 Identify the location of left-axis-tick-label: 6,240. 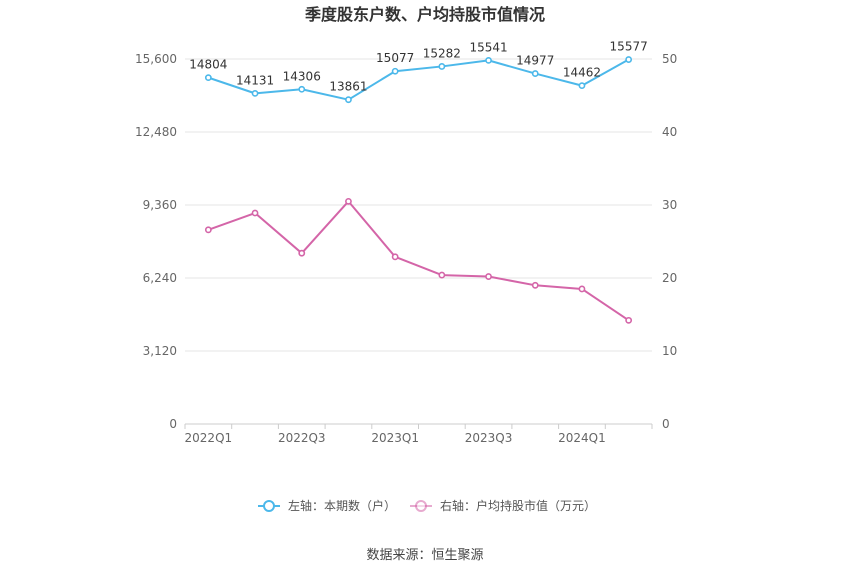
(160, 278).